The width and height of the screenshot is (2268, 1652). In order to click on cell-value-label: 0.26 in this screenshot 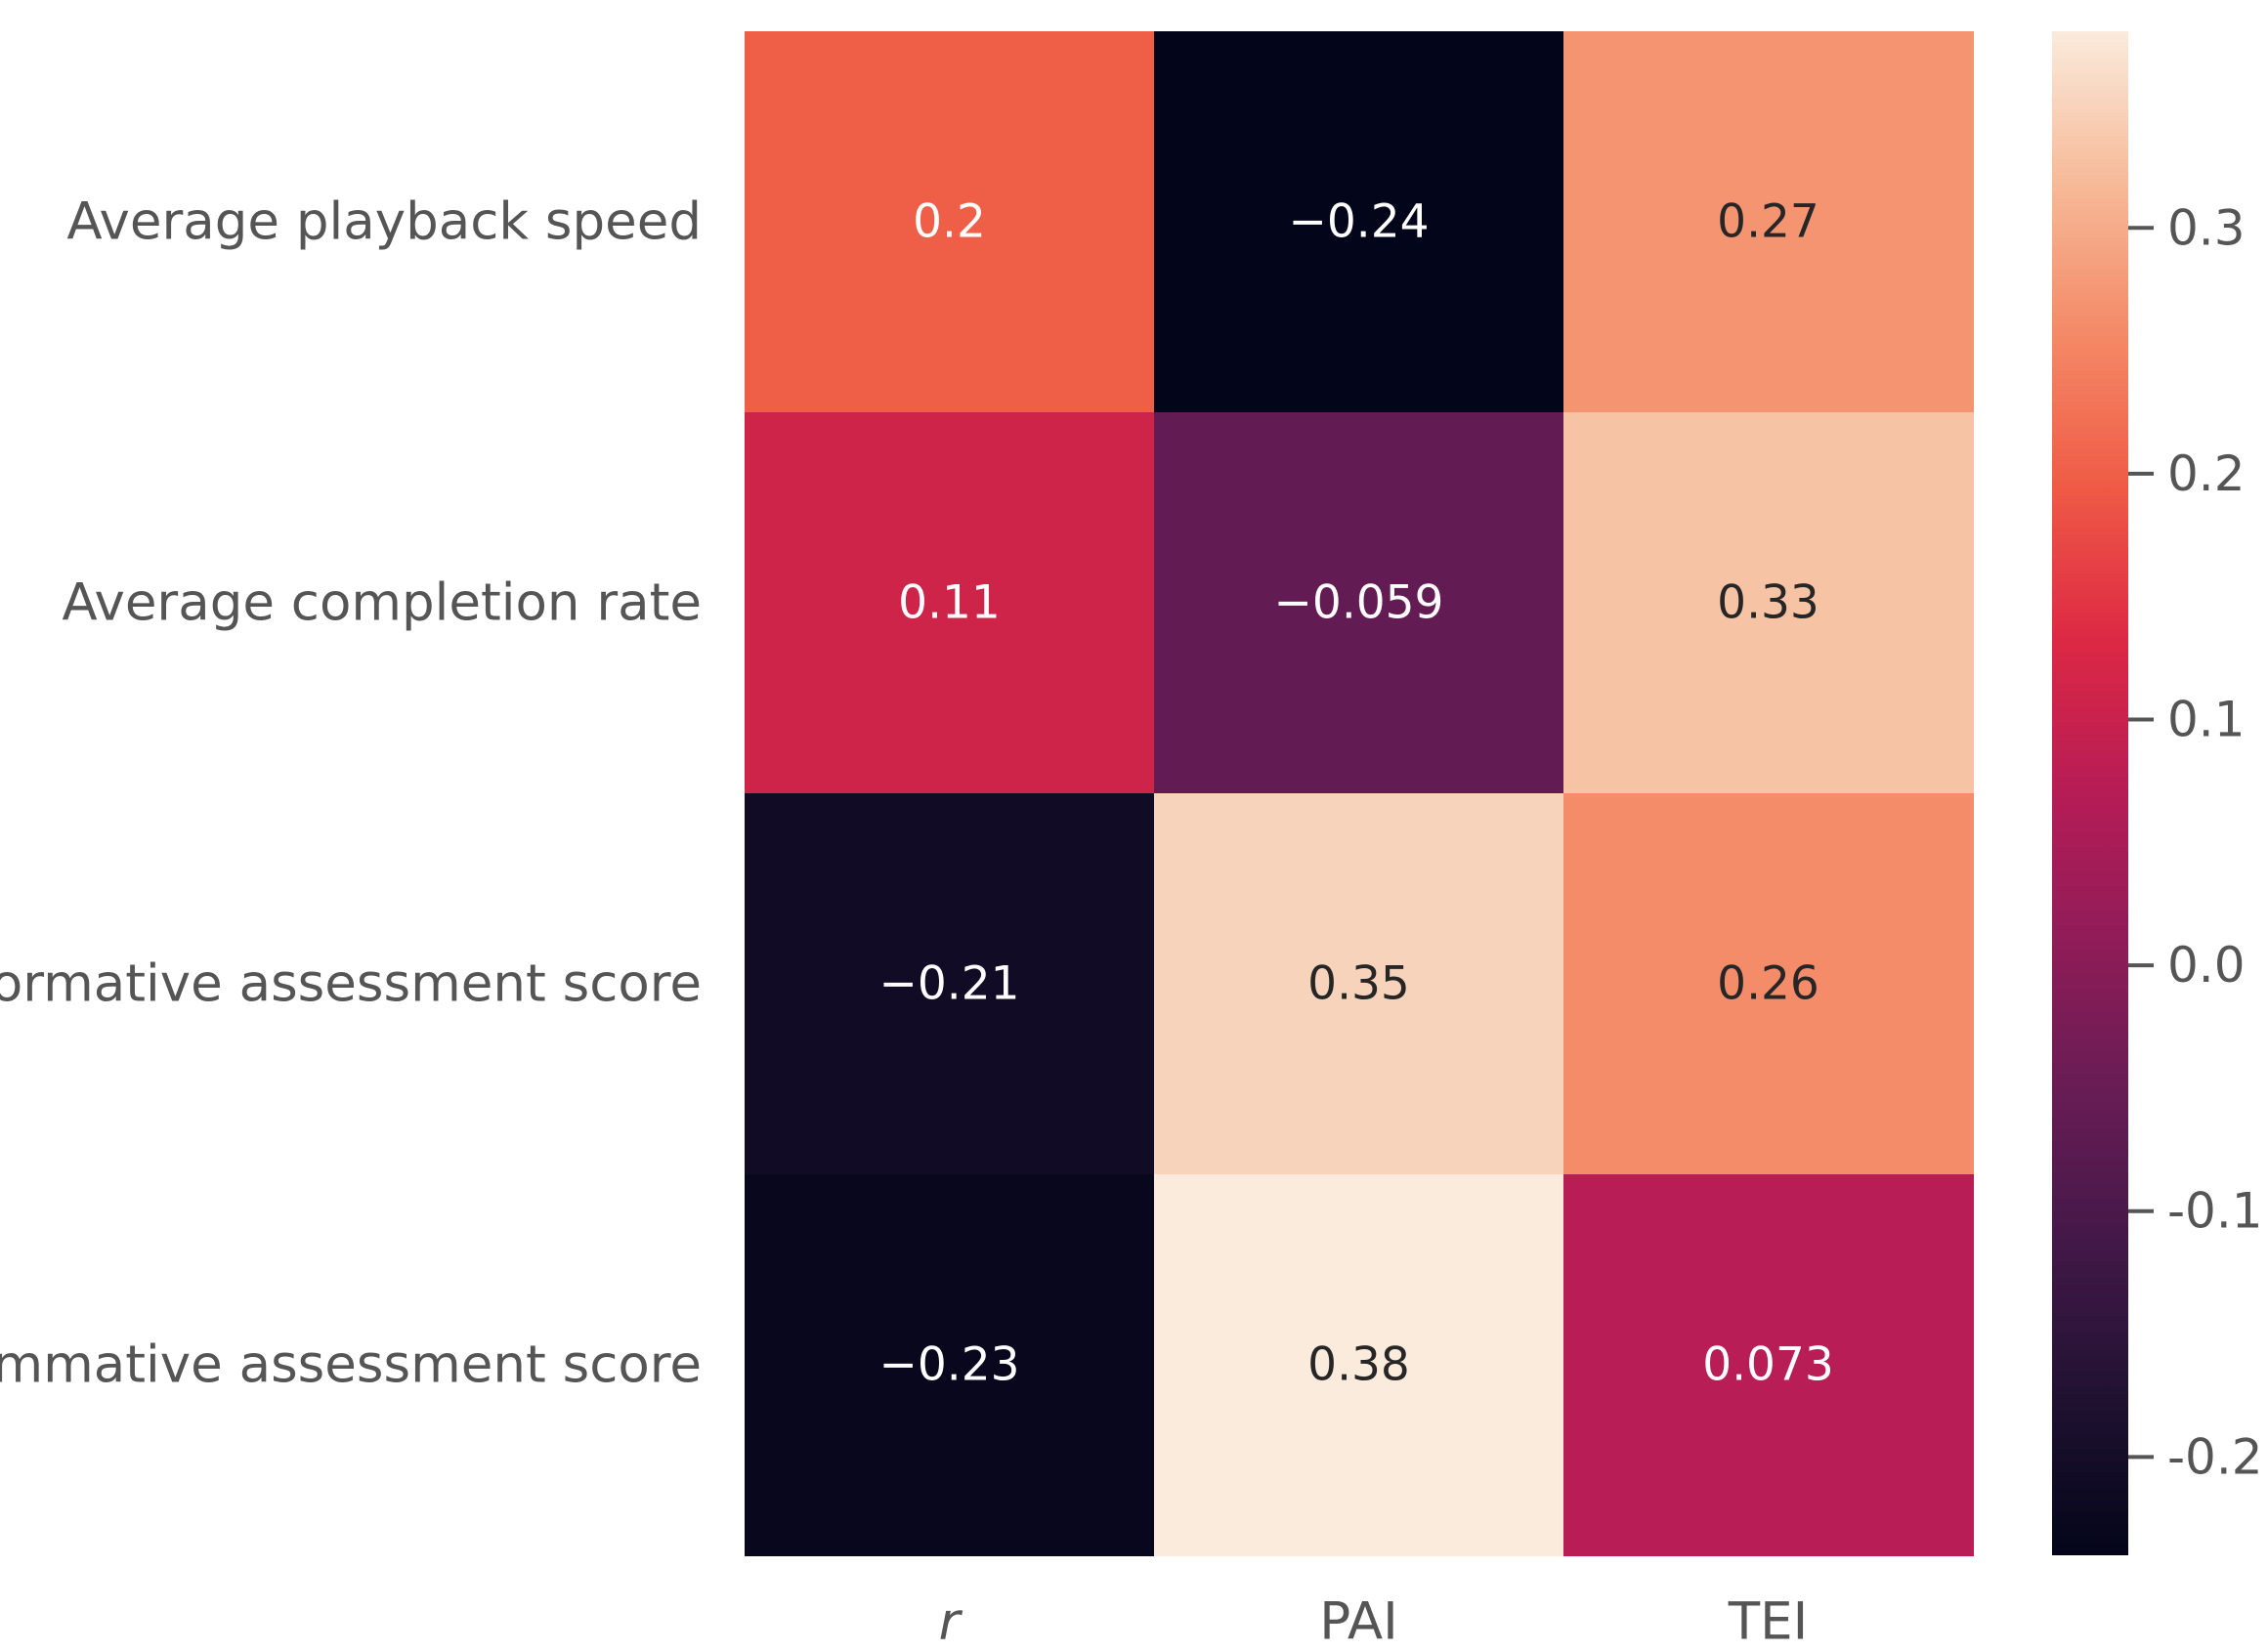, I will do `click(1768, 984)`.